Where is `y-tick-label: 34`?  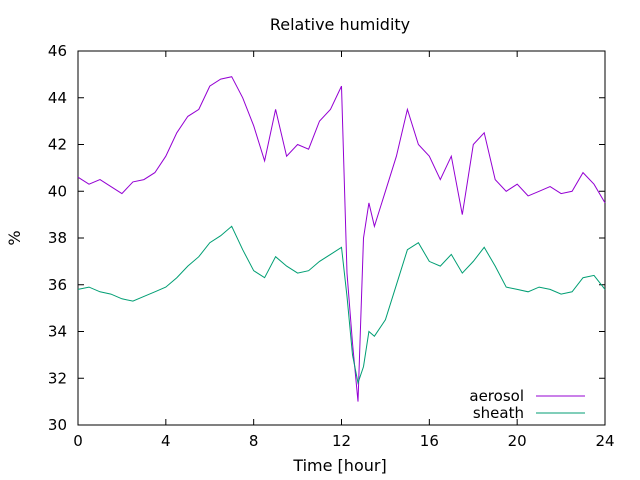
y-tick-label: 34 is located at coordinates (57, 332).